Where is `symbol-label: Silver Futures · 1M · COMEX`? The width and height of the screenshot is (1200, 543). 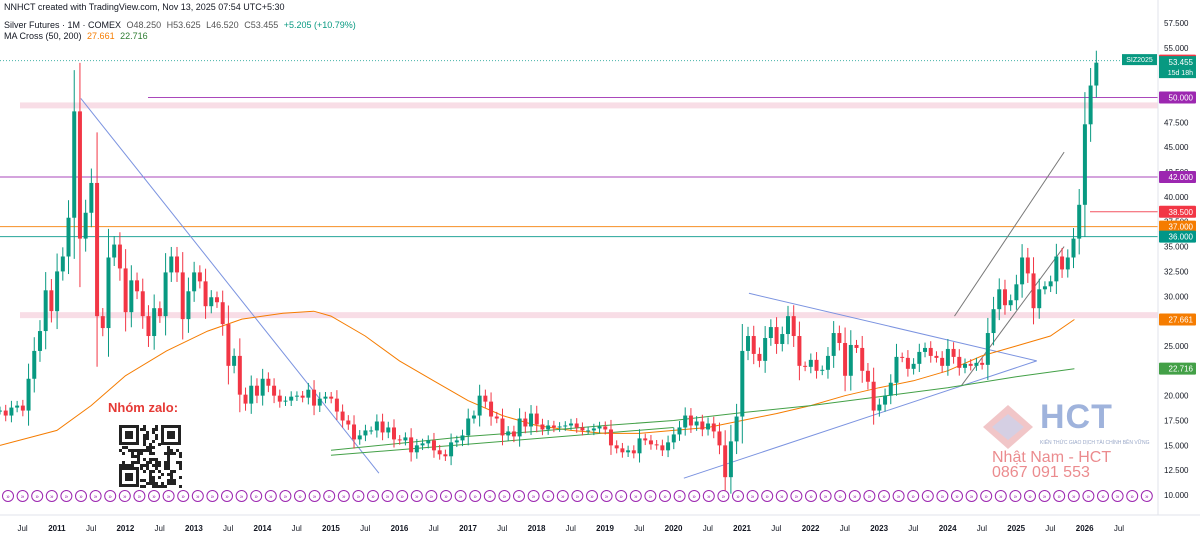 symbol-label: Silver Futures · 1M · COMEX is located at coordinates (63, 25).